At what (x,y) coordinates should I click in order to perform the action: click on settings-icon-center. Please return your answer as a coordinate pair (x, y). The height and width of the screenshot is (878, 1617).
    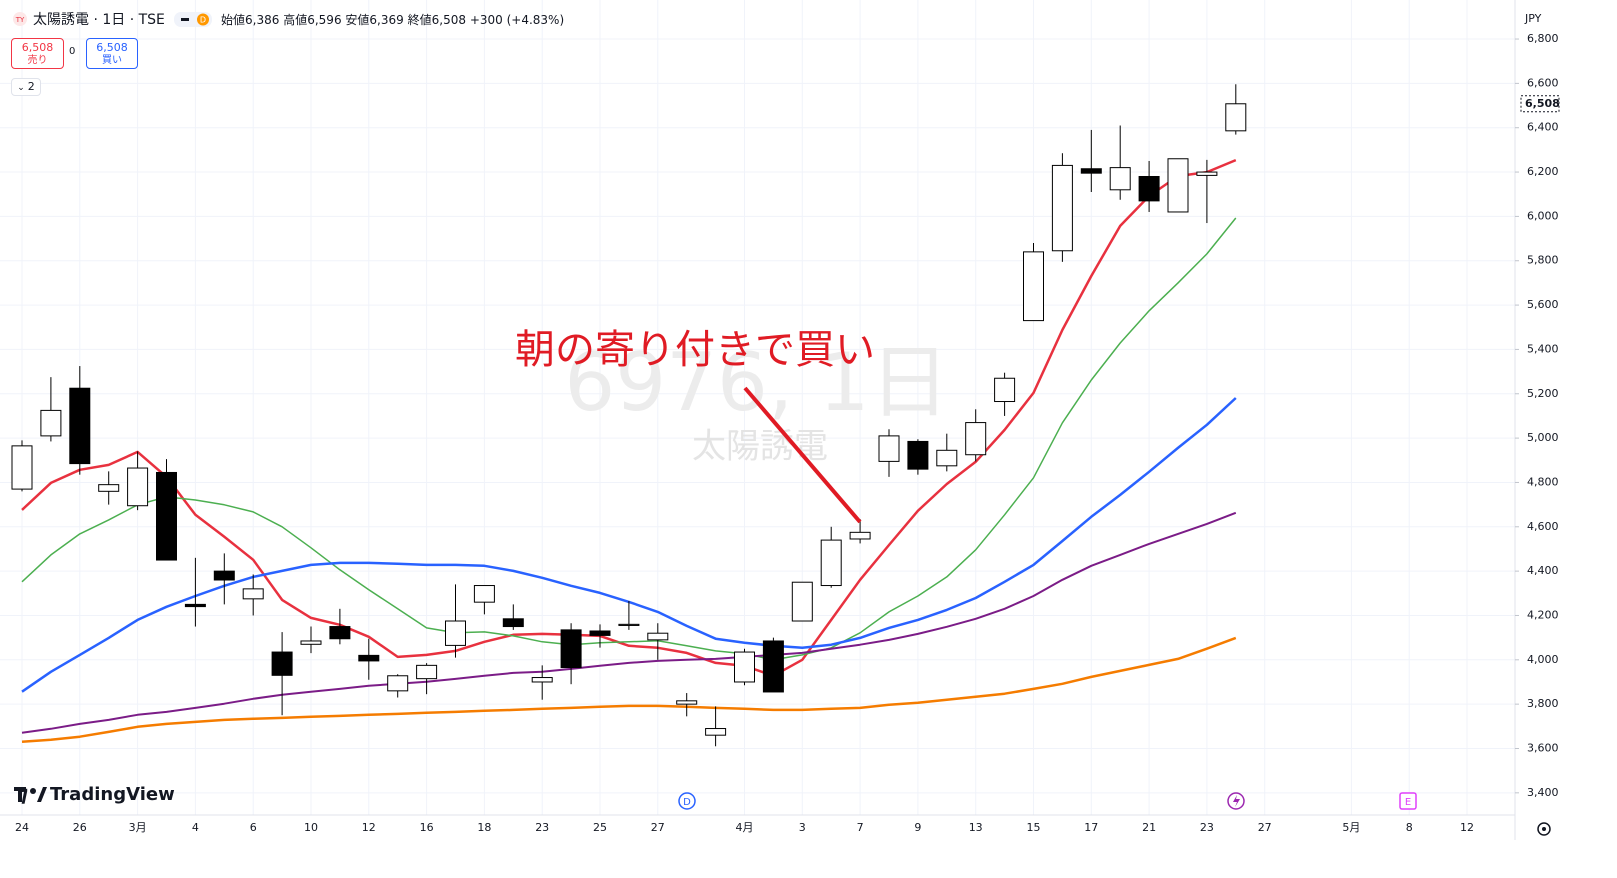
    Looking at the image, I should click on (1544, 829).